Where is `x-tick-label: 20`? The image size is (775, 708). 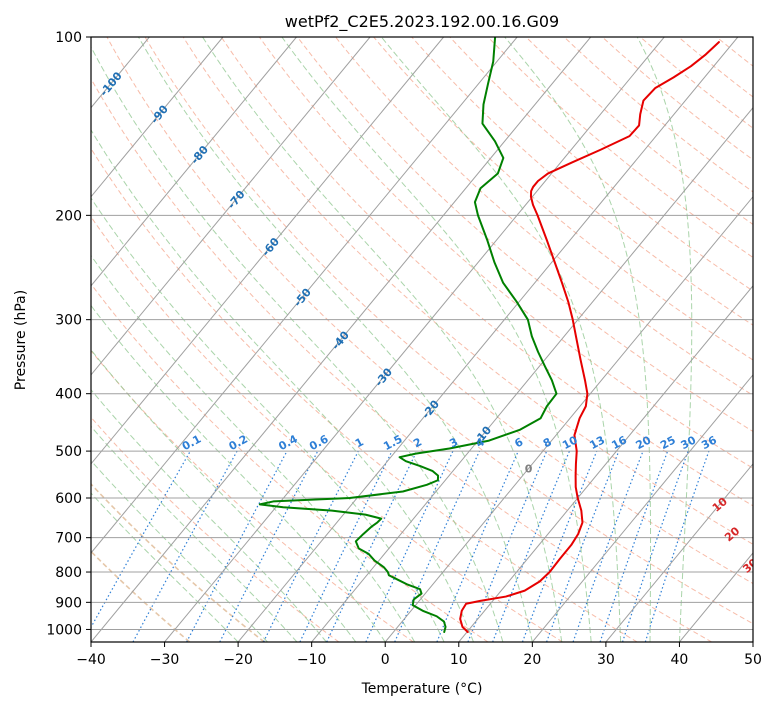
x-tick-label: 20 is located at coordinates (532, 660).